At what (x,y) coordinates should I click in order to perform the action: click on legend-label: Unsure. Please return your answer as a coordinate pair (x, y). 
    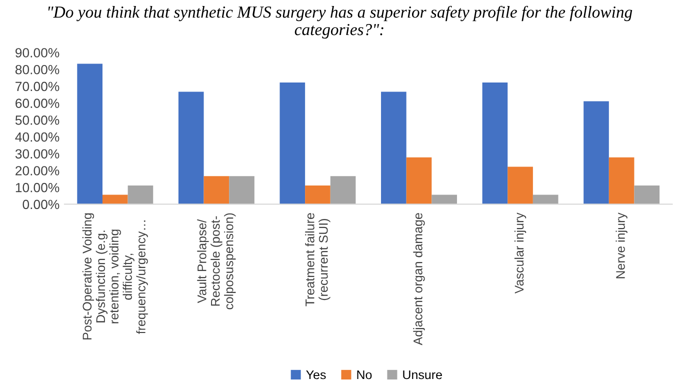
    Looking at the image, I should click on (422, 375).